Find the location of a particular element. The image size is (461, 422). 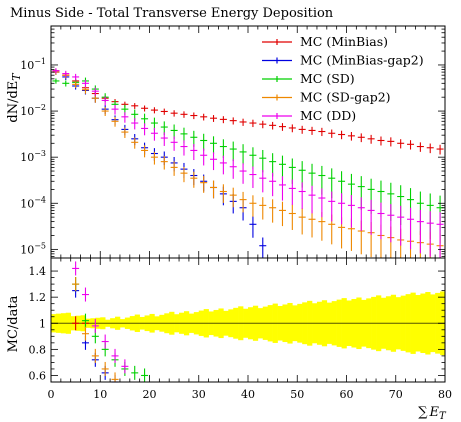

y-tick-label: 10⁻³ is located at coordinates (33, 156).